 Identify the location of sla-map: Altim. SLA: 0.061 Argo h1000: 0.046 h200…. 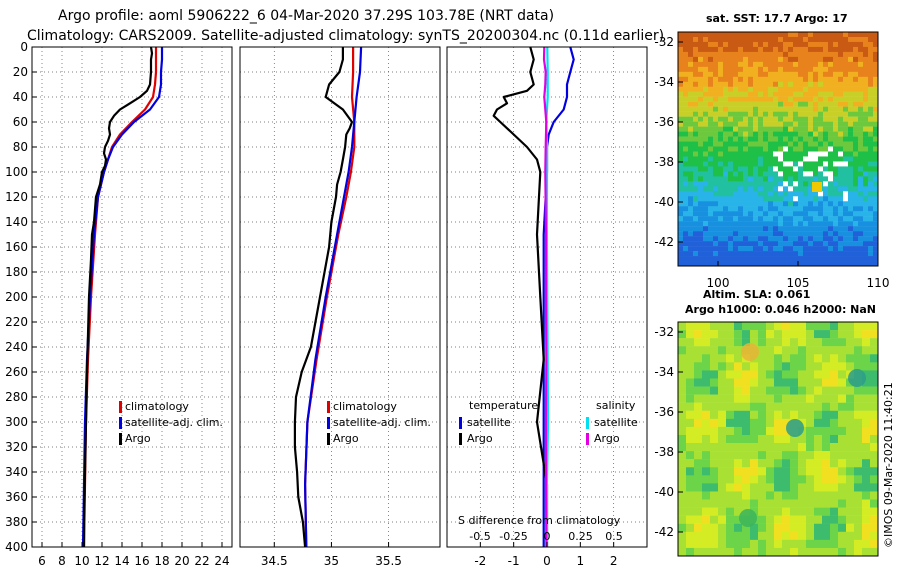
(766, 422).